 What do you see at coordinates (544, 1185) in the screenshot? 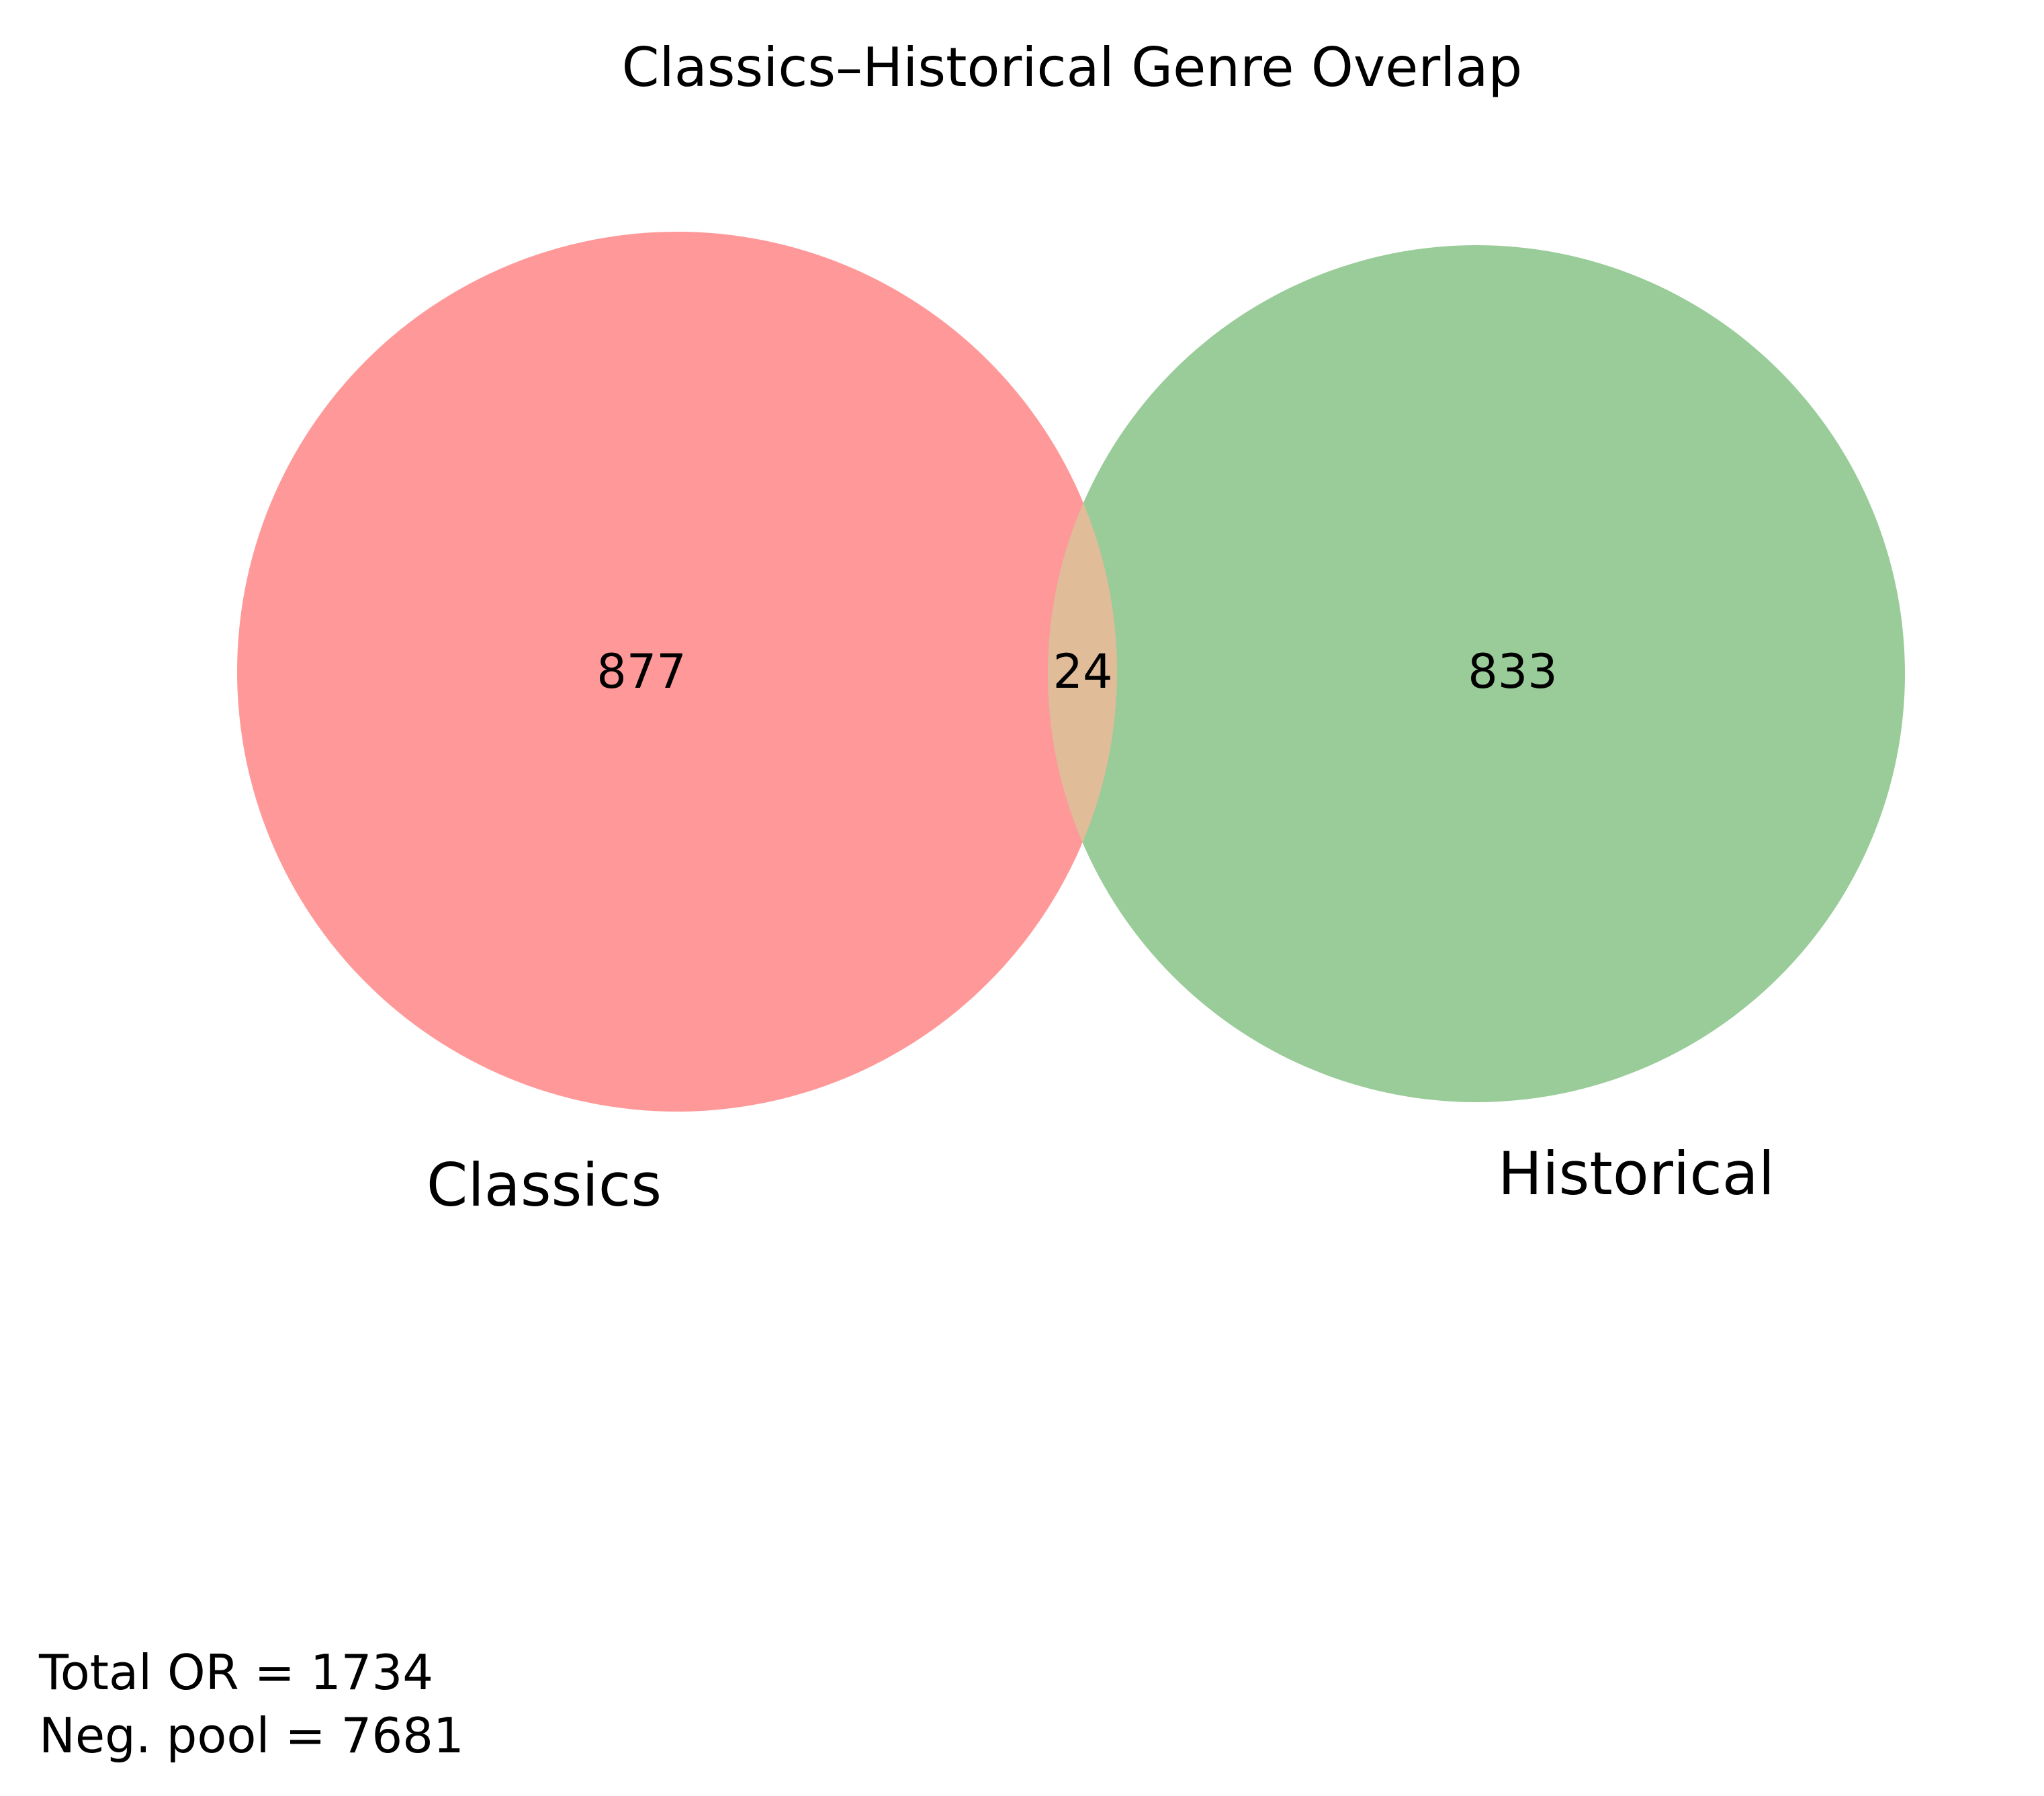
I see `classics-set-label: Classics` at bounding box center [544, 1185].